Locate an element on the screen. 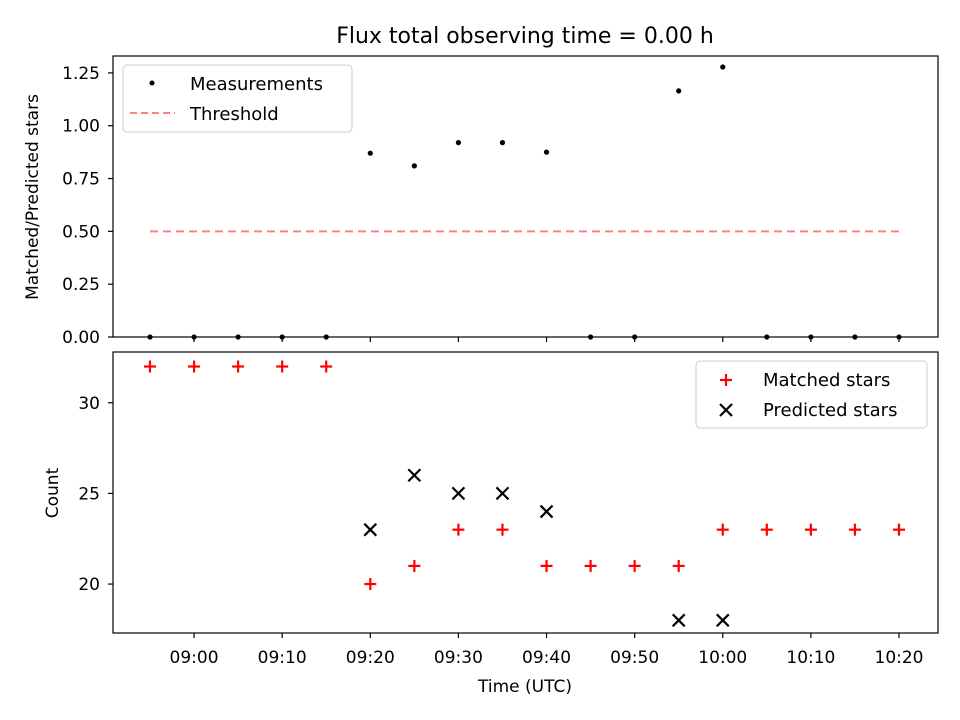 The height and width of the screenshot is (720, 960). top-y-tick-label: 1.25 is located at coordinates (81, 74).